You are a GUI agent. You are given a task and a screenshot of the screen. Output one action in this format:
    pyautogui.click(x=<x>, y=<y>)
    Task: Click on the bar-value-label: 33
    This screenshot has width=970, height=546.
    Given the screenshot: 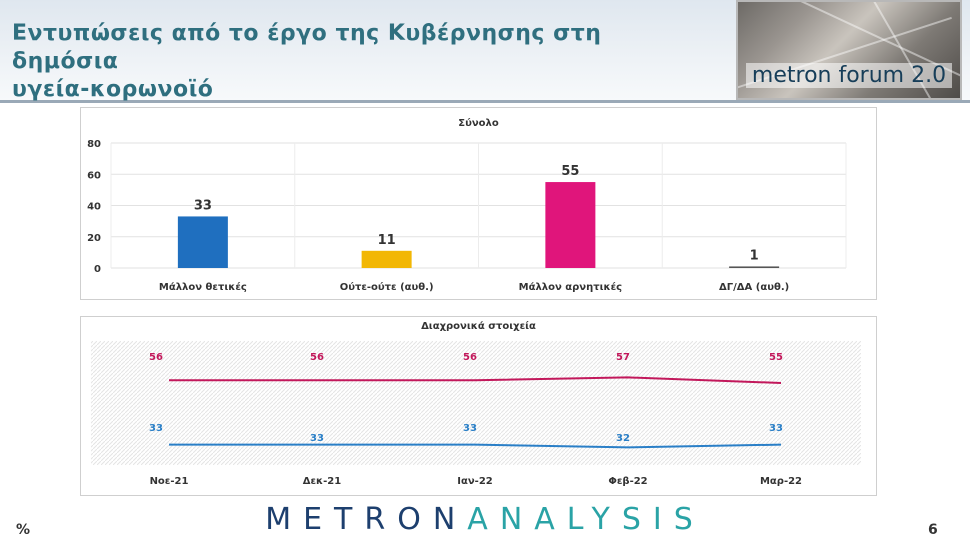 What is the action you would take?
    pyautogui.click(x=203, y=205)
    